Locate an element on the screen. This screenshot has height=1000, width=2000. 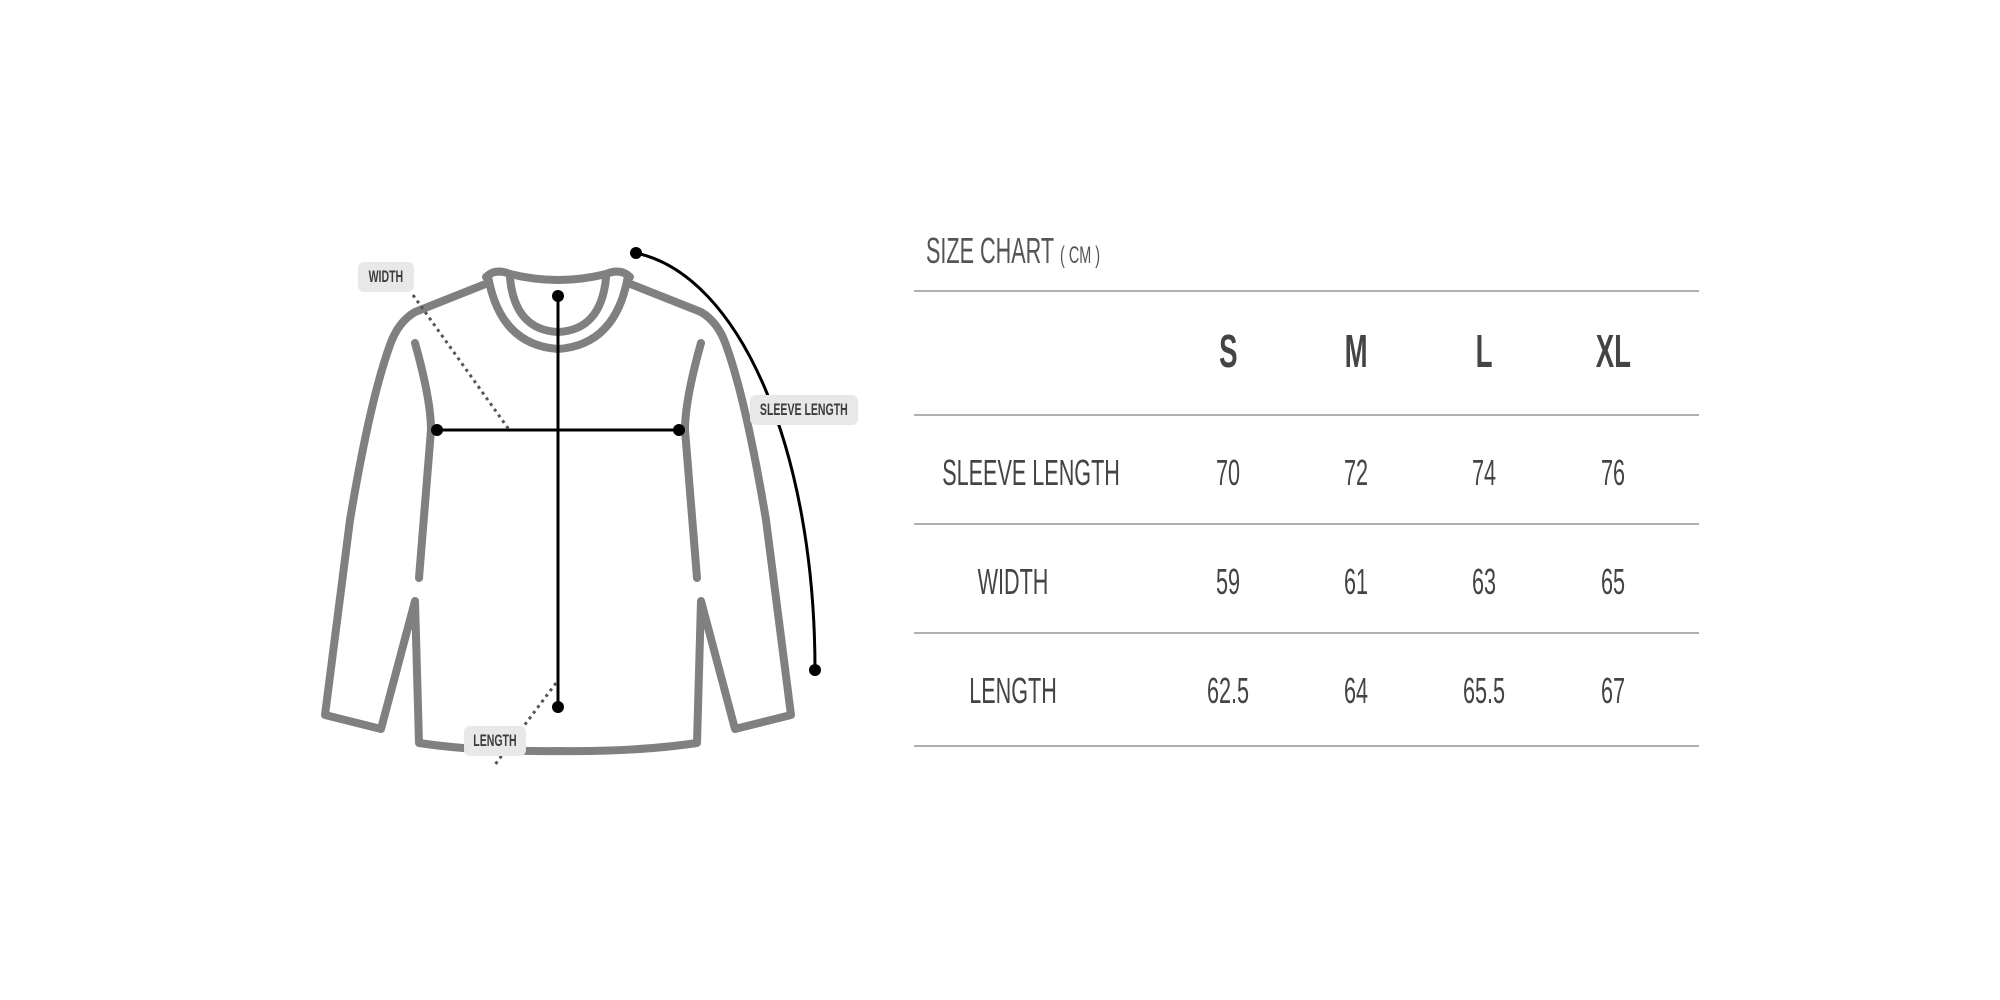
right-armhole-seam is located at coordinates (693, 460).